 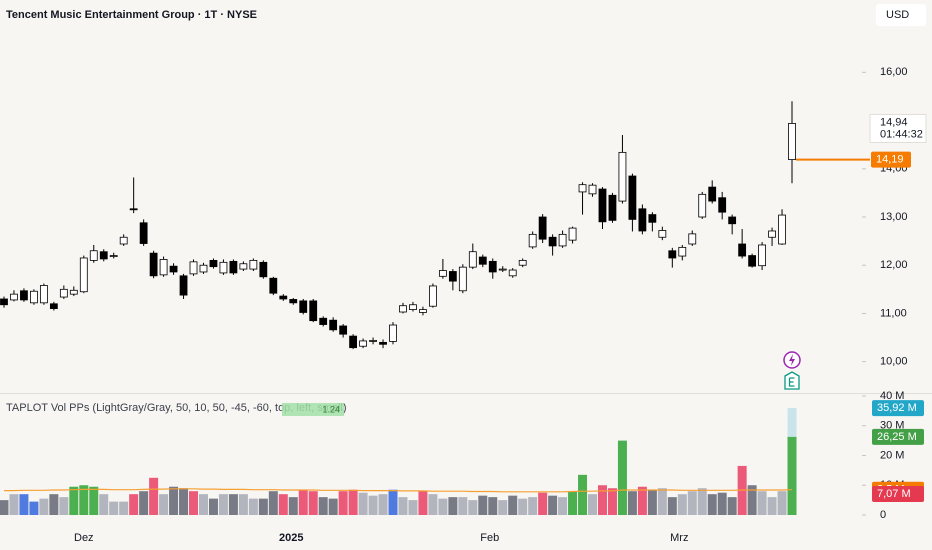 What do you see at coordinates (291, 538) in the screenshot?
I see `x-tick-label: 2025` at bounding box center [291, 538].